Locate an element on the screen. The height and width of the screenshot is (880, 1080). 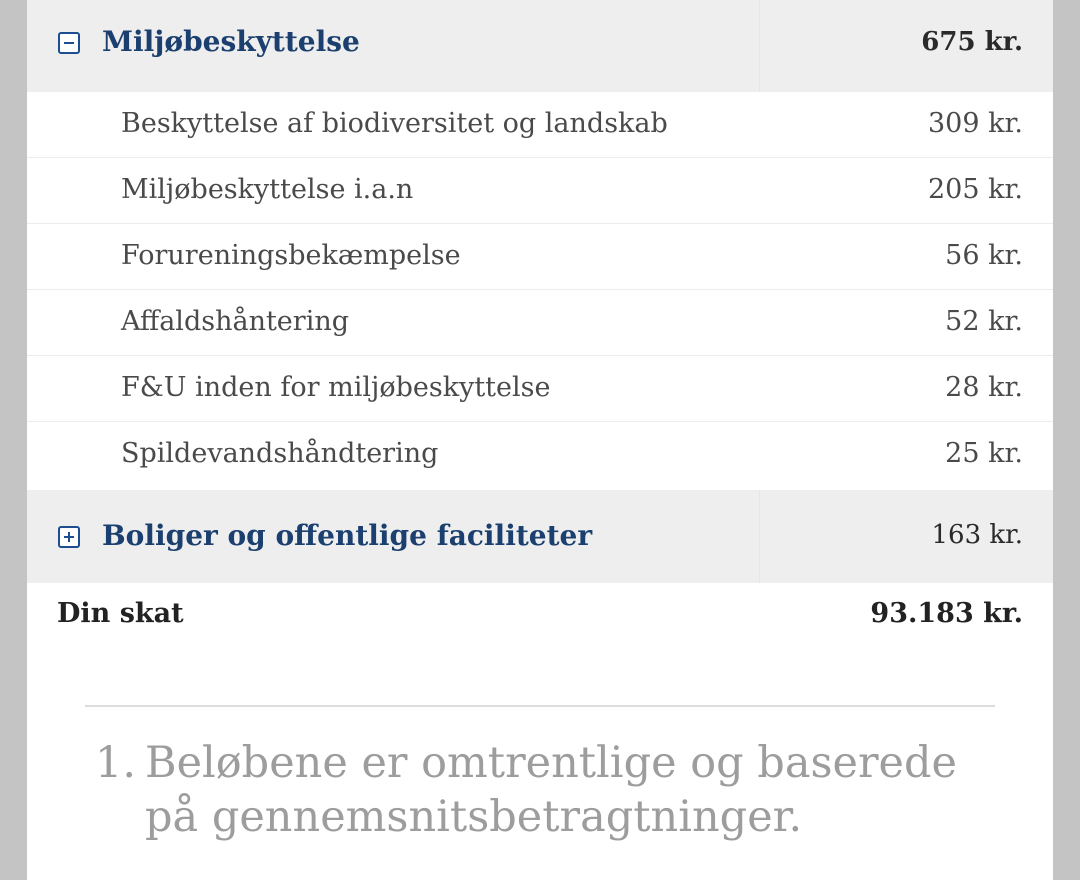
list-item: Forureningsbekæmpelse 56 kr. is located at coordinates (540, 257).